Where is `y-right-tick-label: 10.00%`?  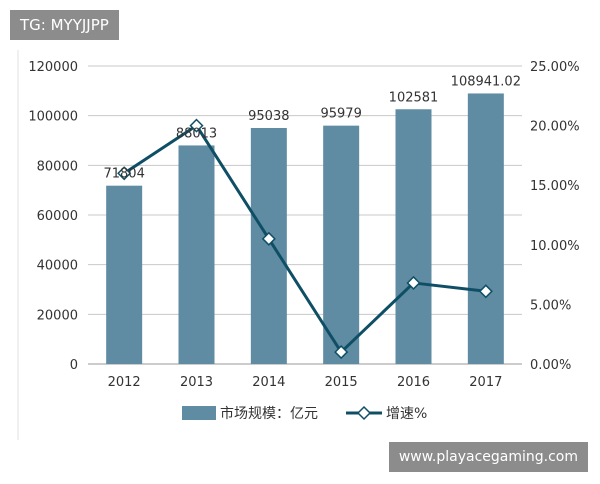
y-right-tick-label: 10.00% is located at coordinates (555, 246).